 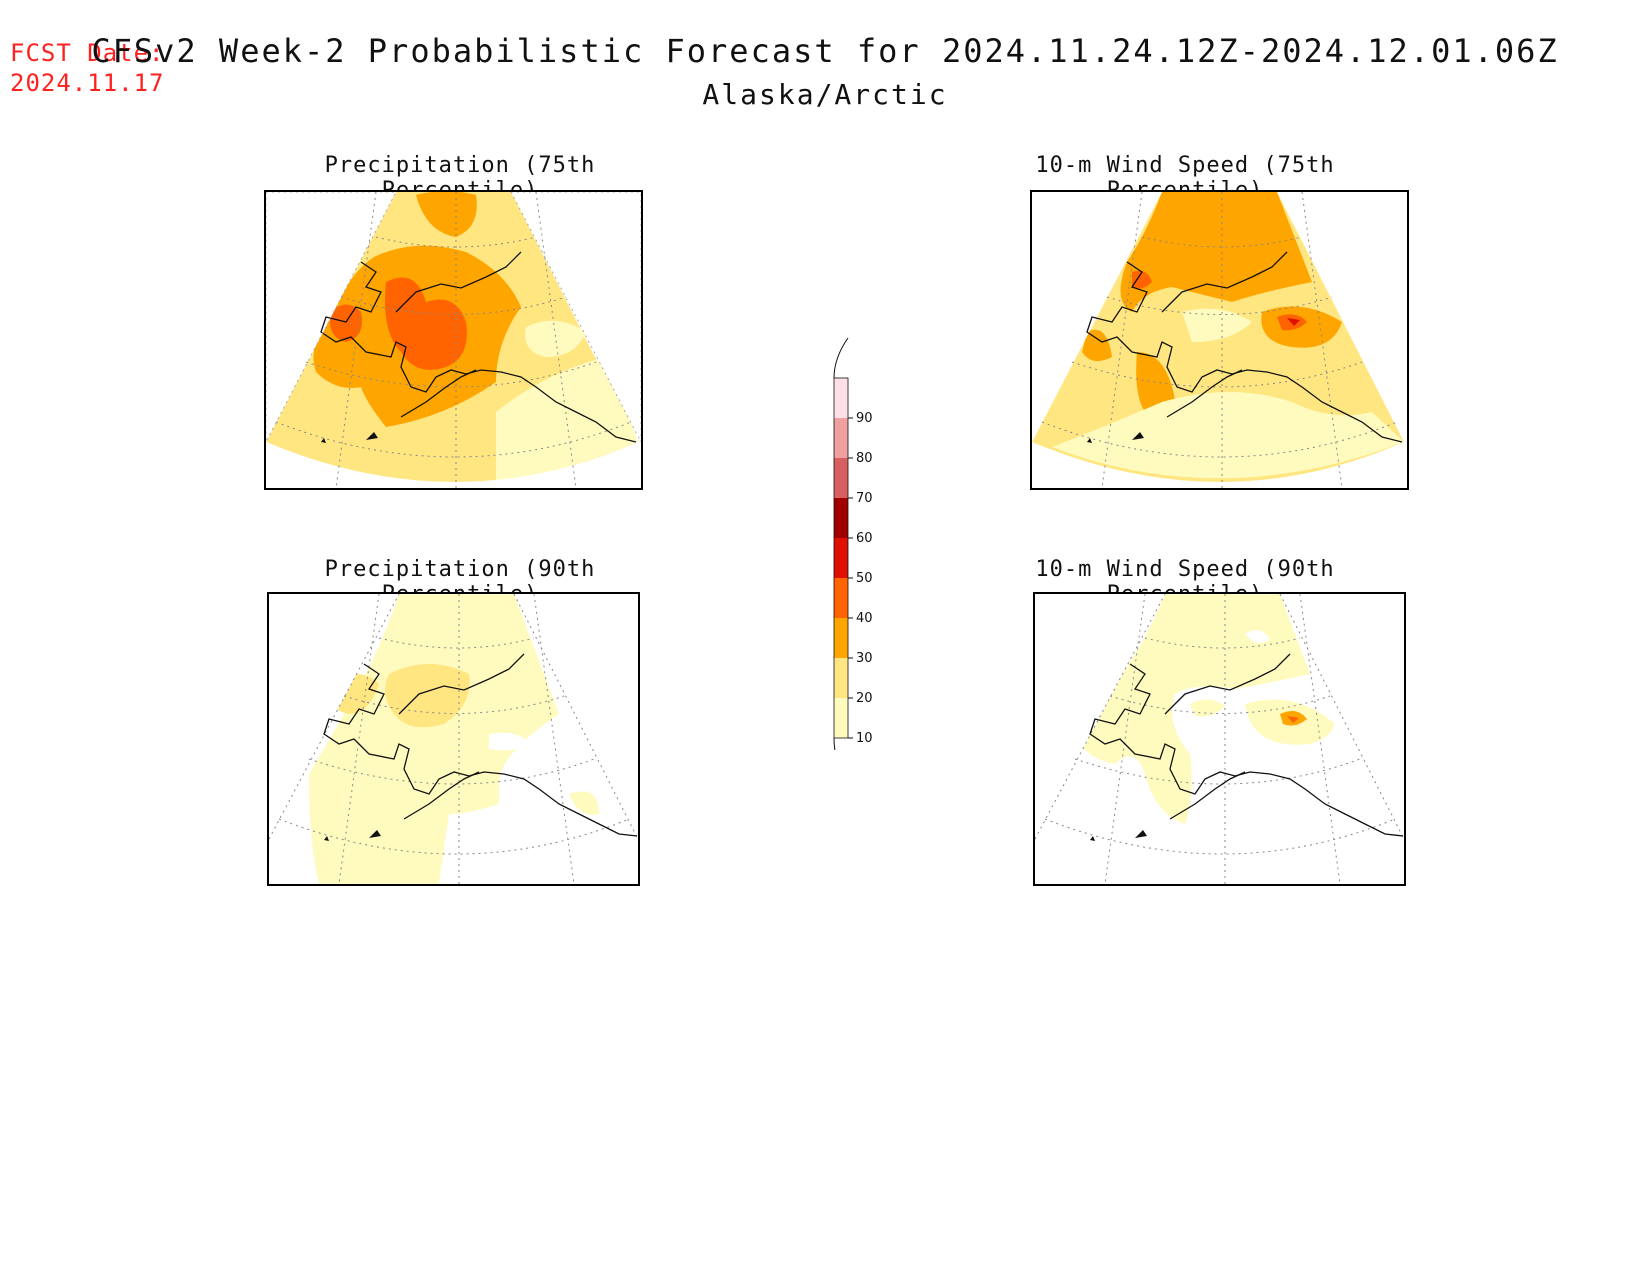 I want to click on colorbar-label-10: 10, so click(x=864, y=738).